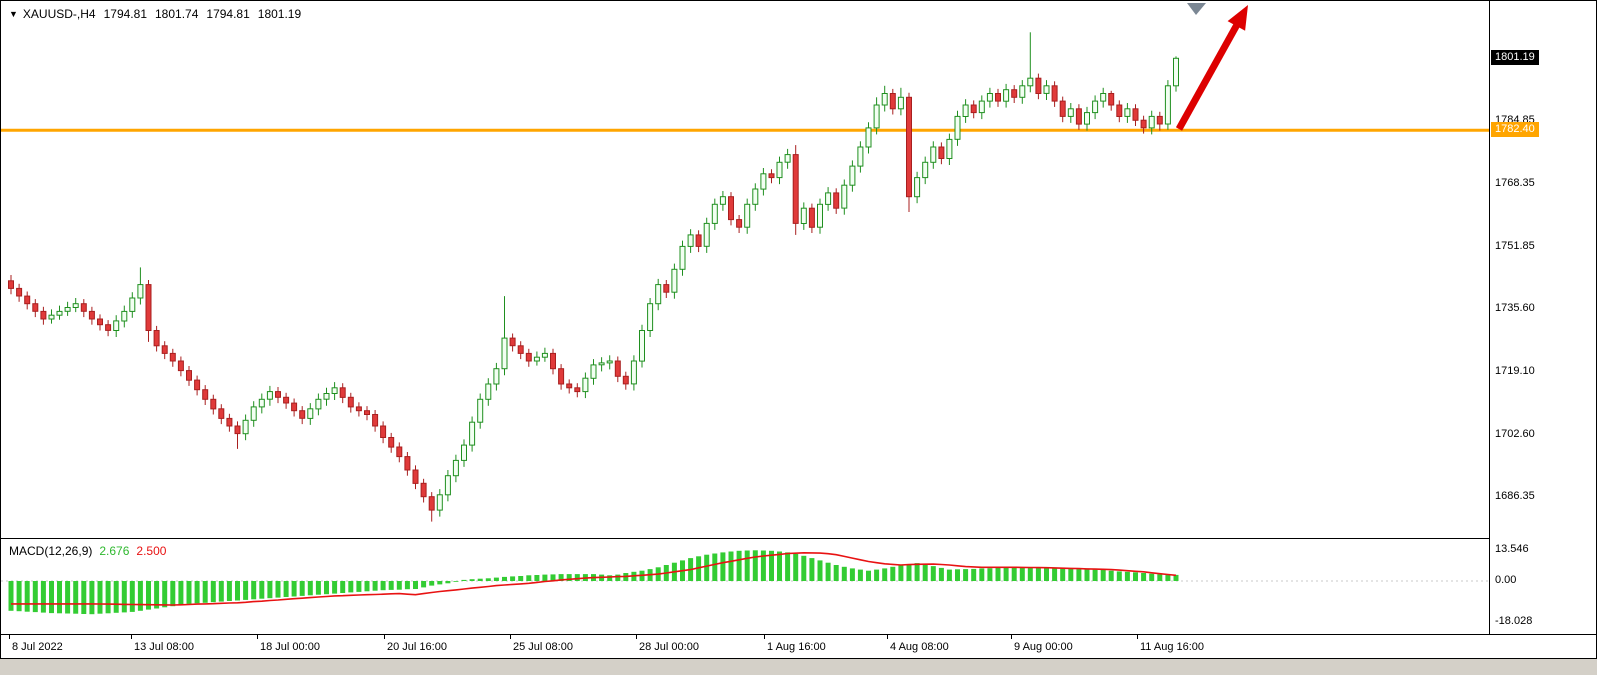 The height and width of the screenshot is (675, 1597). What do you see at coordinates (13, 14) in the screenshot?
I see `symbol-dropdown-icon: ▼` at bounding box center [13, 14].